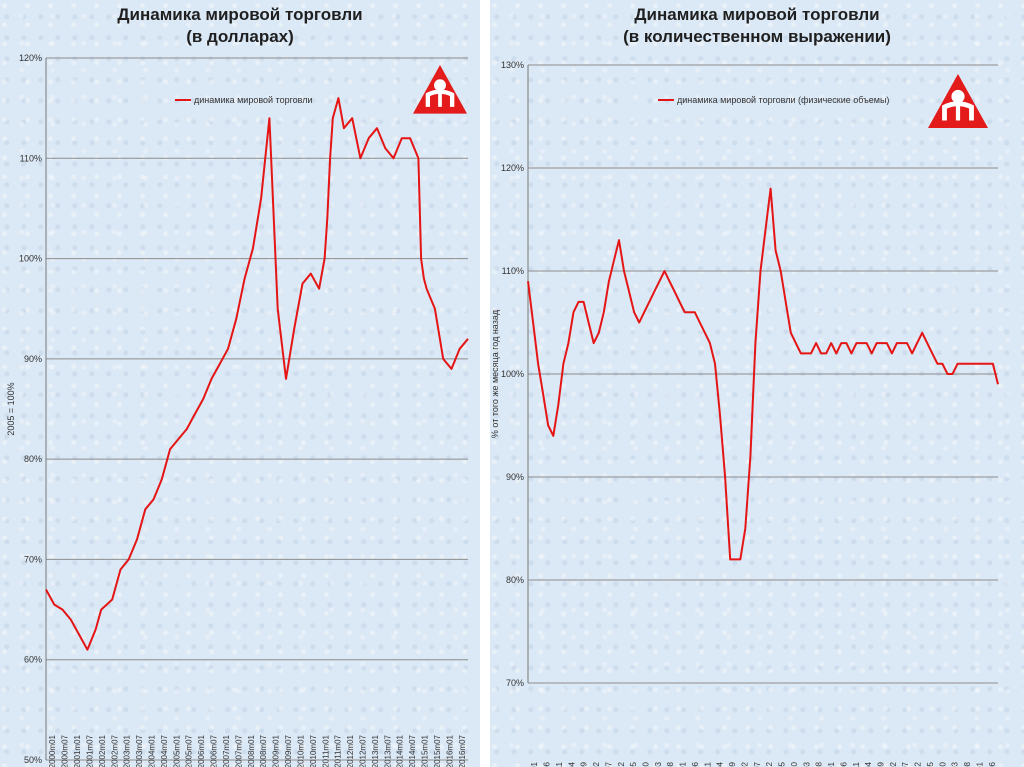  What do you see at coordinates (152, 750) in the screenshot?
I see `left-x-tick-label: 2004m01` at bounding box center [152, 750].